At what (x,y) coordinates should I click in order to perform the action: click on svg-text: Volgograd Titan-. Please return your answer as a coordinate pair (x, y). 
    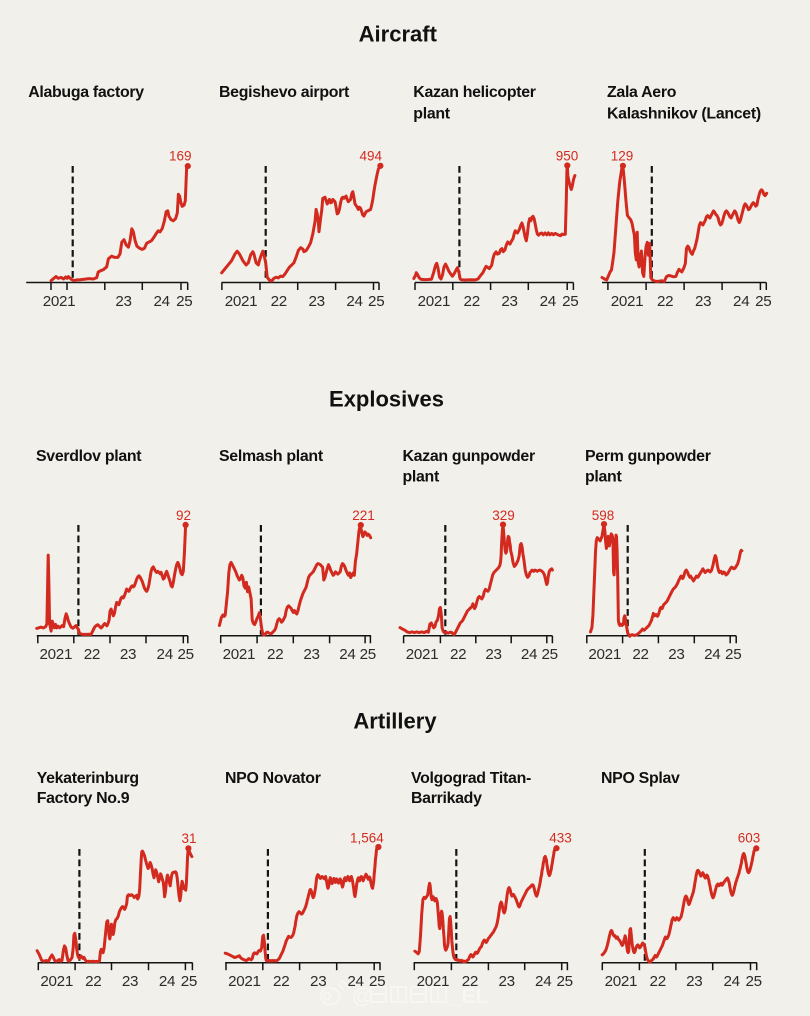
    Looking at the image, I should click on (471, 778).